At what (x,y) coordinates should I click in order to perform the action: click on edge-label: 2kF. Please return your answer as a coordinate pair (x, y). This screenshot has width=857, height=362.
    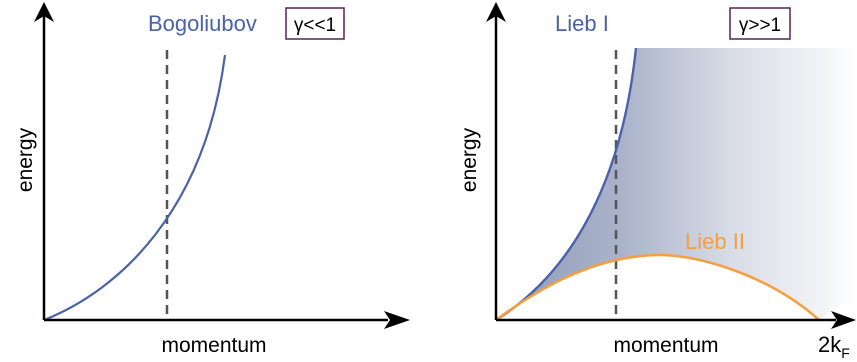
    Looking at the image, I should click on (834, 346).